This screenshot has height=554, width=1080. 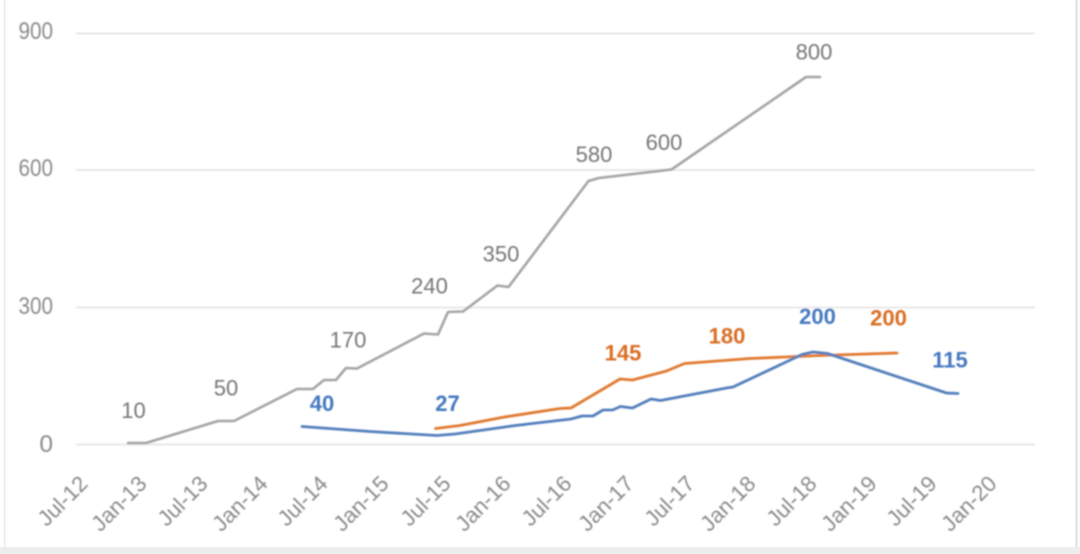 What do you see at coordinates (623, 353) in the screenshot?
I see `svg-text: 145` at bounding box center [623, 353].